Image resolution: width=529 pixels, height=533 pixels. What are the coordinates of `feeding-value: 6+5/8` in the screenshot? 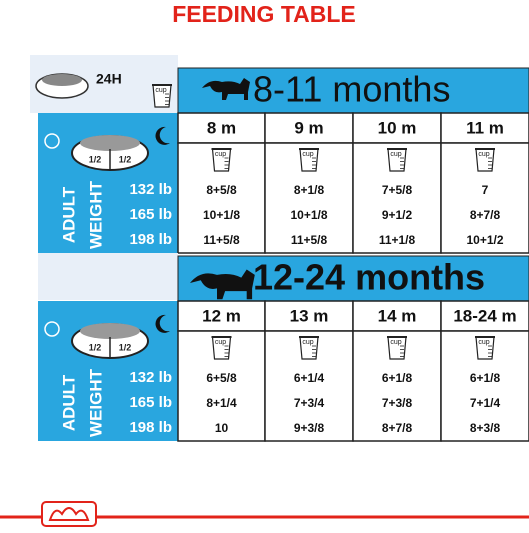 It's located at (221, 378).